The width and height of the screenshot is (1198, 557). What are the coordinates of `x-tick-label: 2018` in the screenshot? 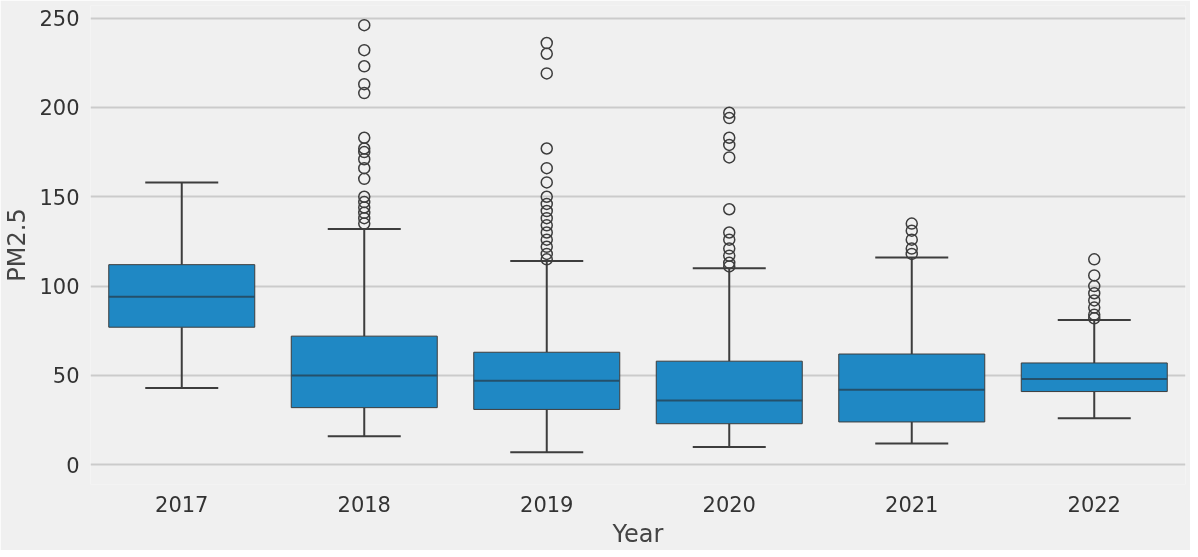 It's located at (364, 504).